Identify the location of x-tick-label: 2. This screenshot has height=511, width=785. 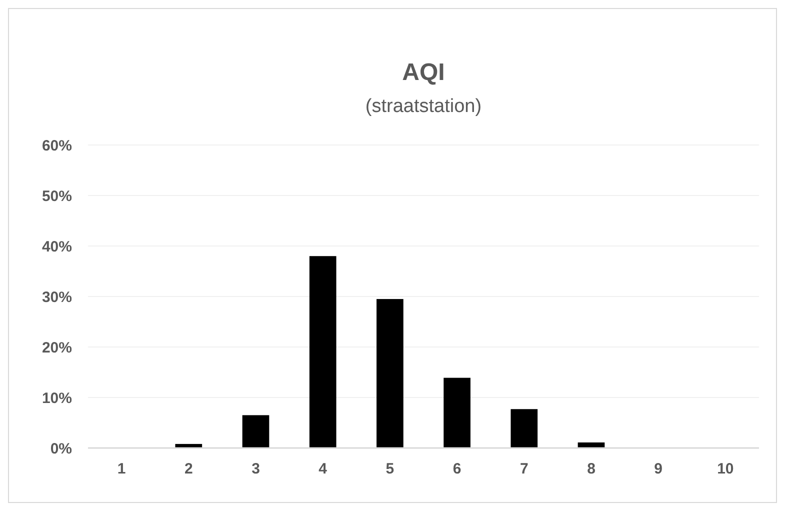
(188, 469).